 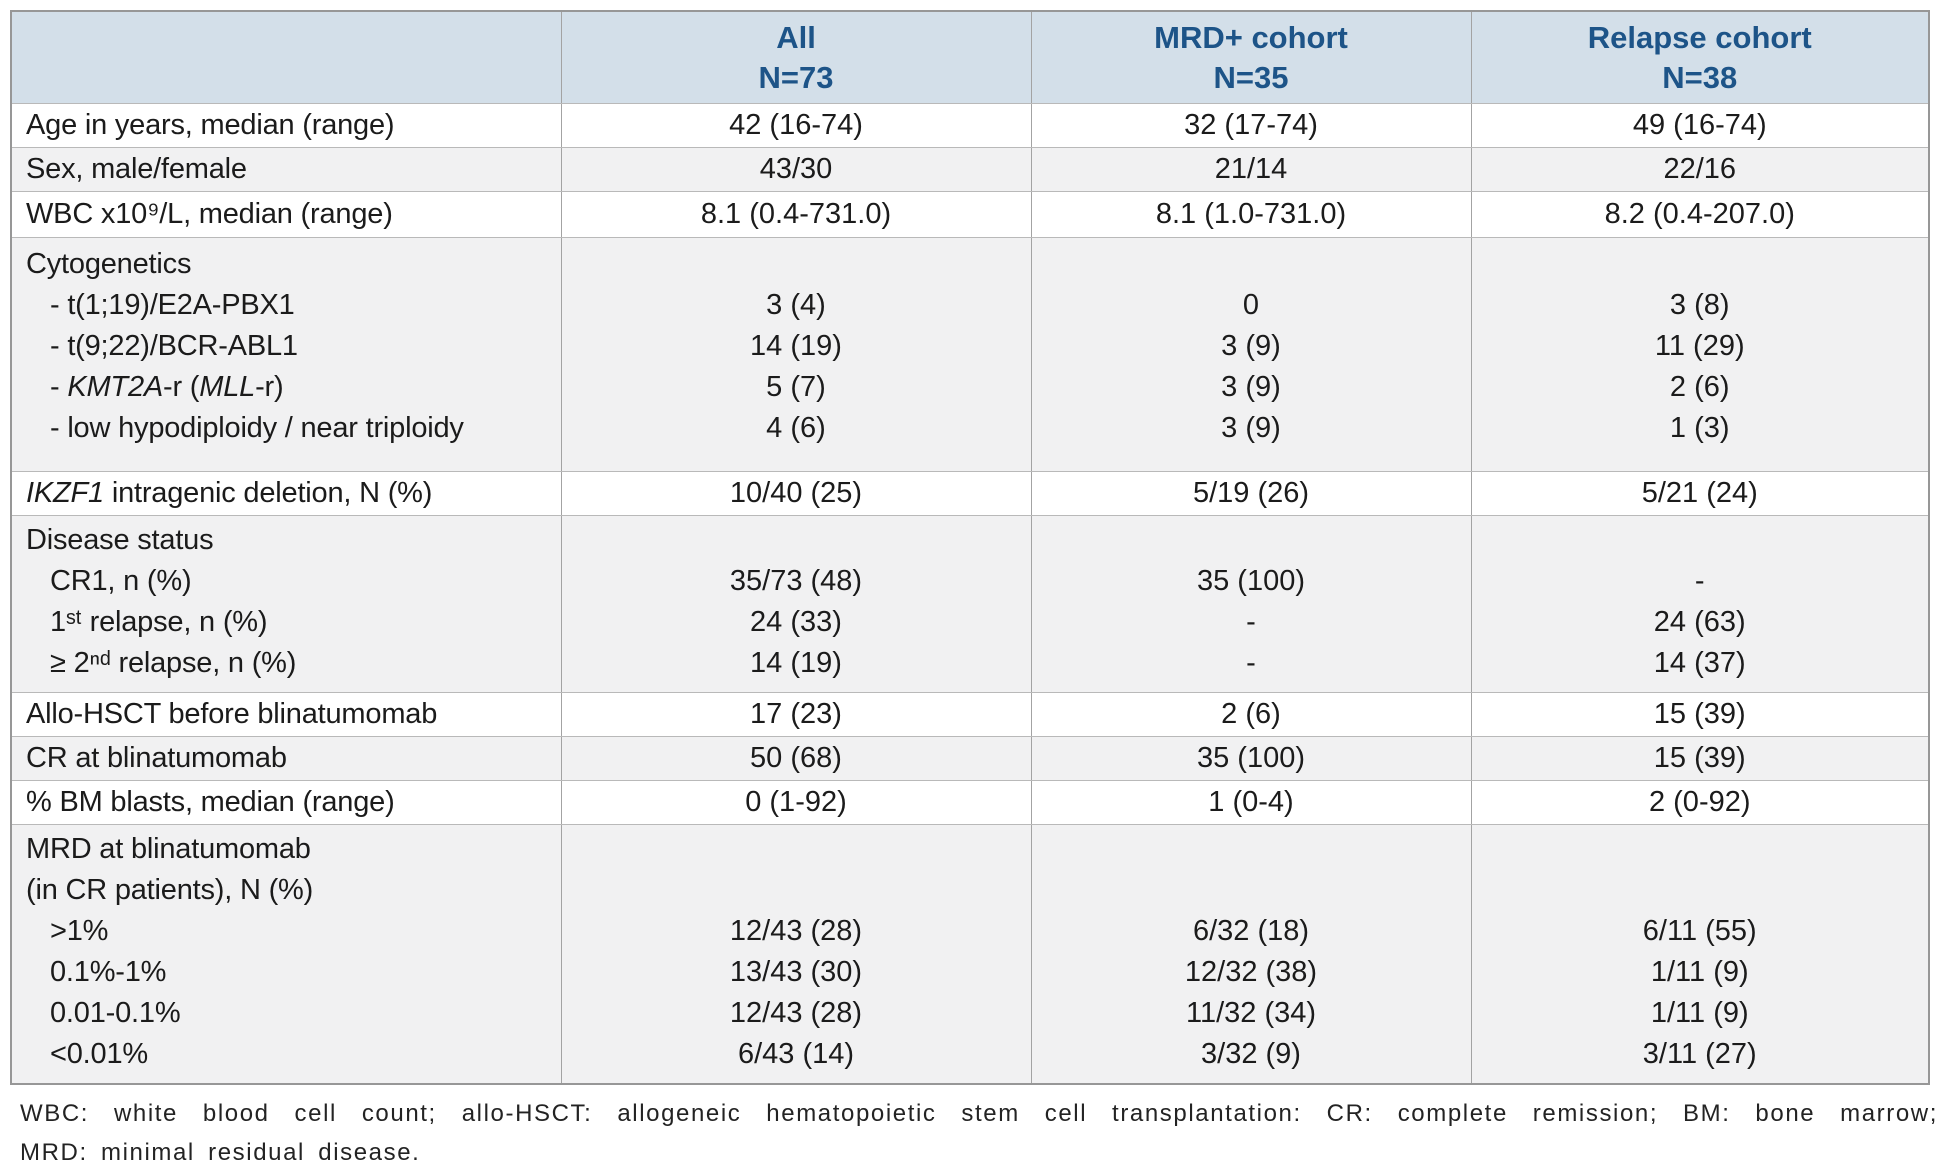 I want to click on sub-row-label: CR1, n (%), so click(x=121, y=581).